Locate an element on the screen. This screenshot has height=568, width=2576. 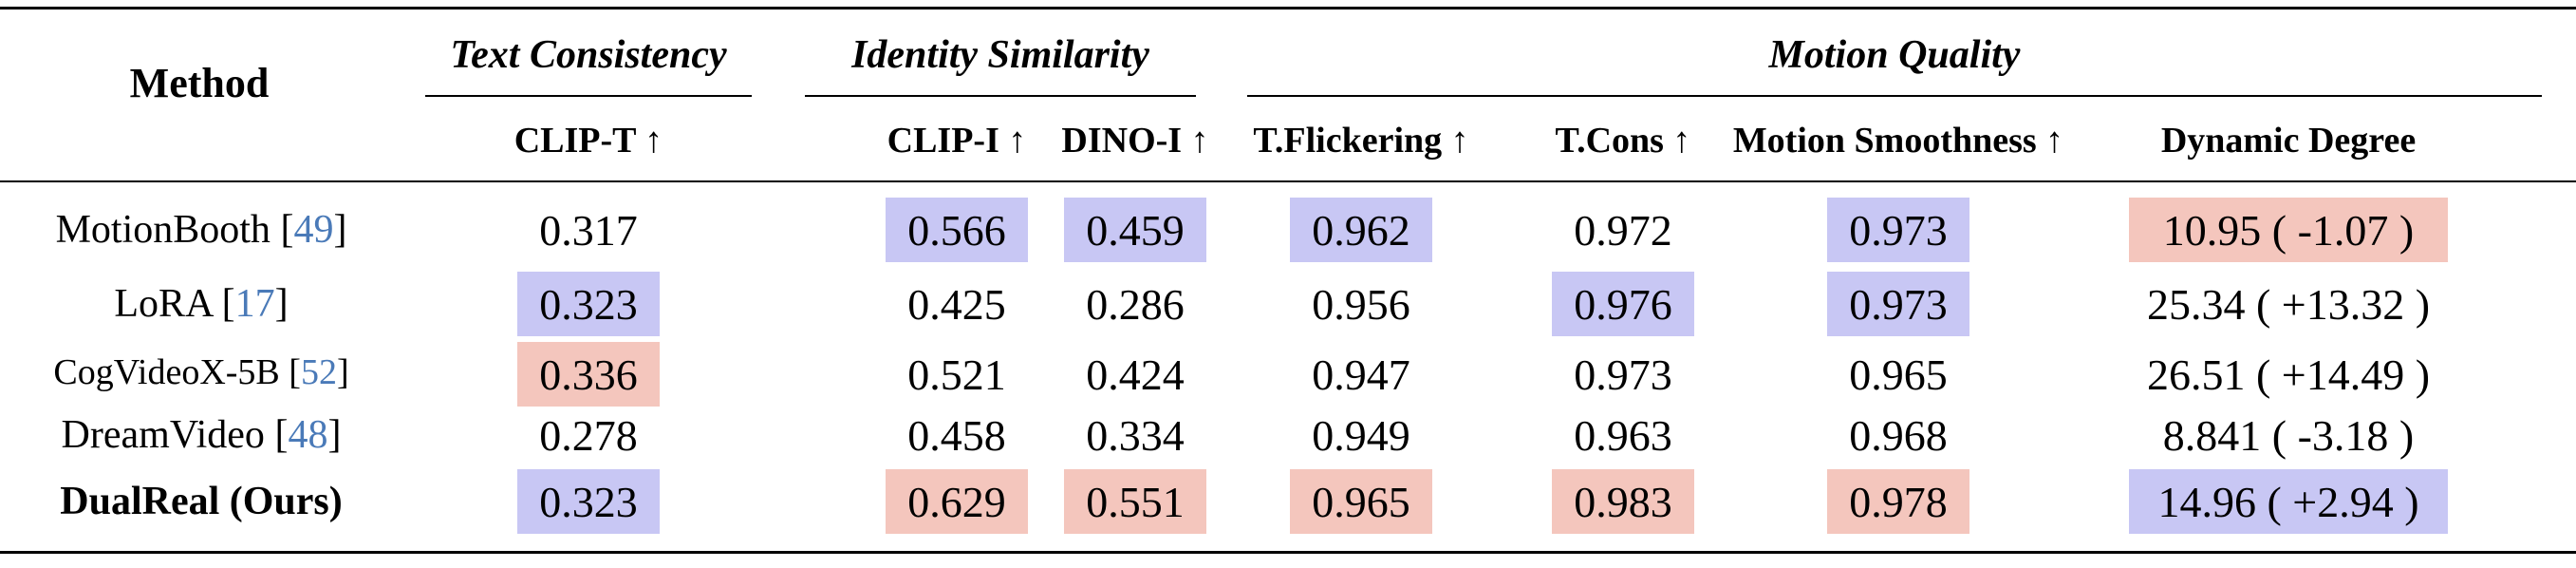
method-name: LoRA [17] is located at coordinates (201, 304).